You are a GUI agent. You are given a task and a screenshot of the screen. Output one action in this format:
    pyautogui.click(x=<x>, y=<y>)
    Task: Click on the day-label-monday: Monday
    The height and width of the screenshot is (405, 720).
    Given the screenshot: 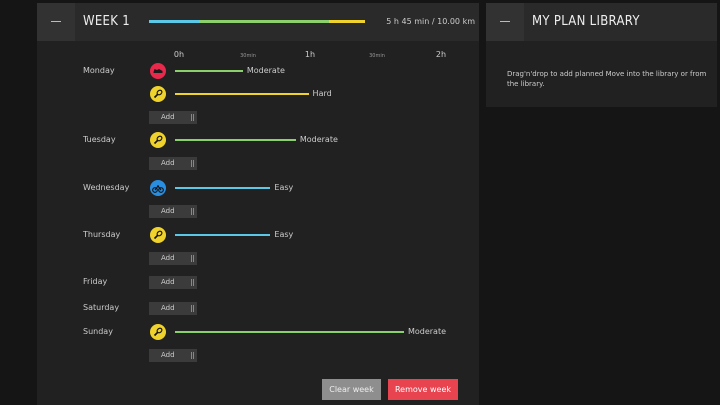 What is the action you would take?
    pyautogui.click(x=99, y=70)
    